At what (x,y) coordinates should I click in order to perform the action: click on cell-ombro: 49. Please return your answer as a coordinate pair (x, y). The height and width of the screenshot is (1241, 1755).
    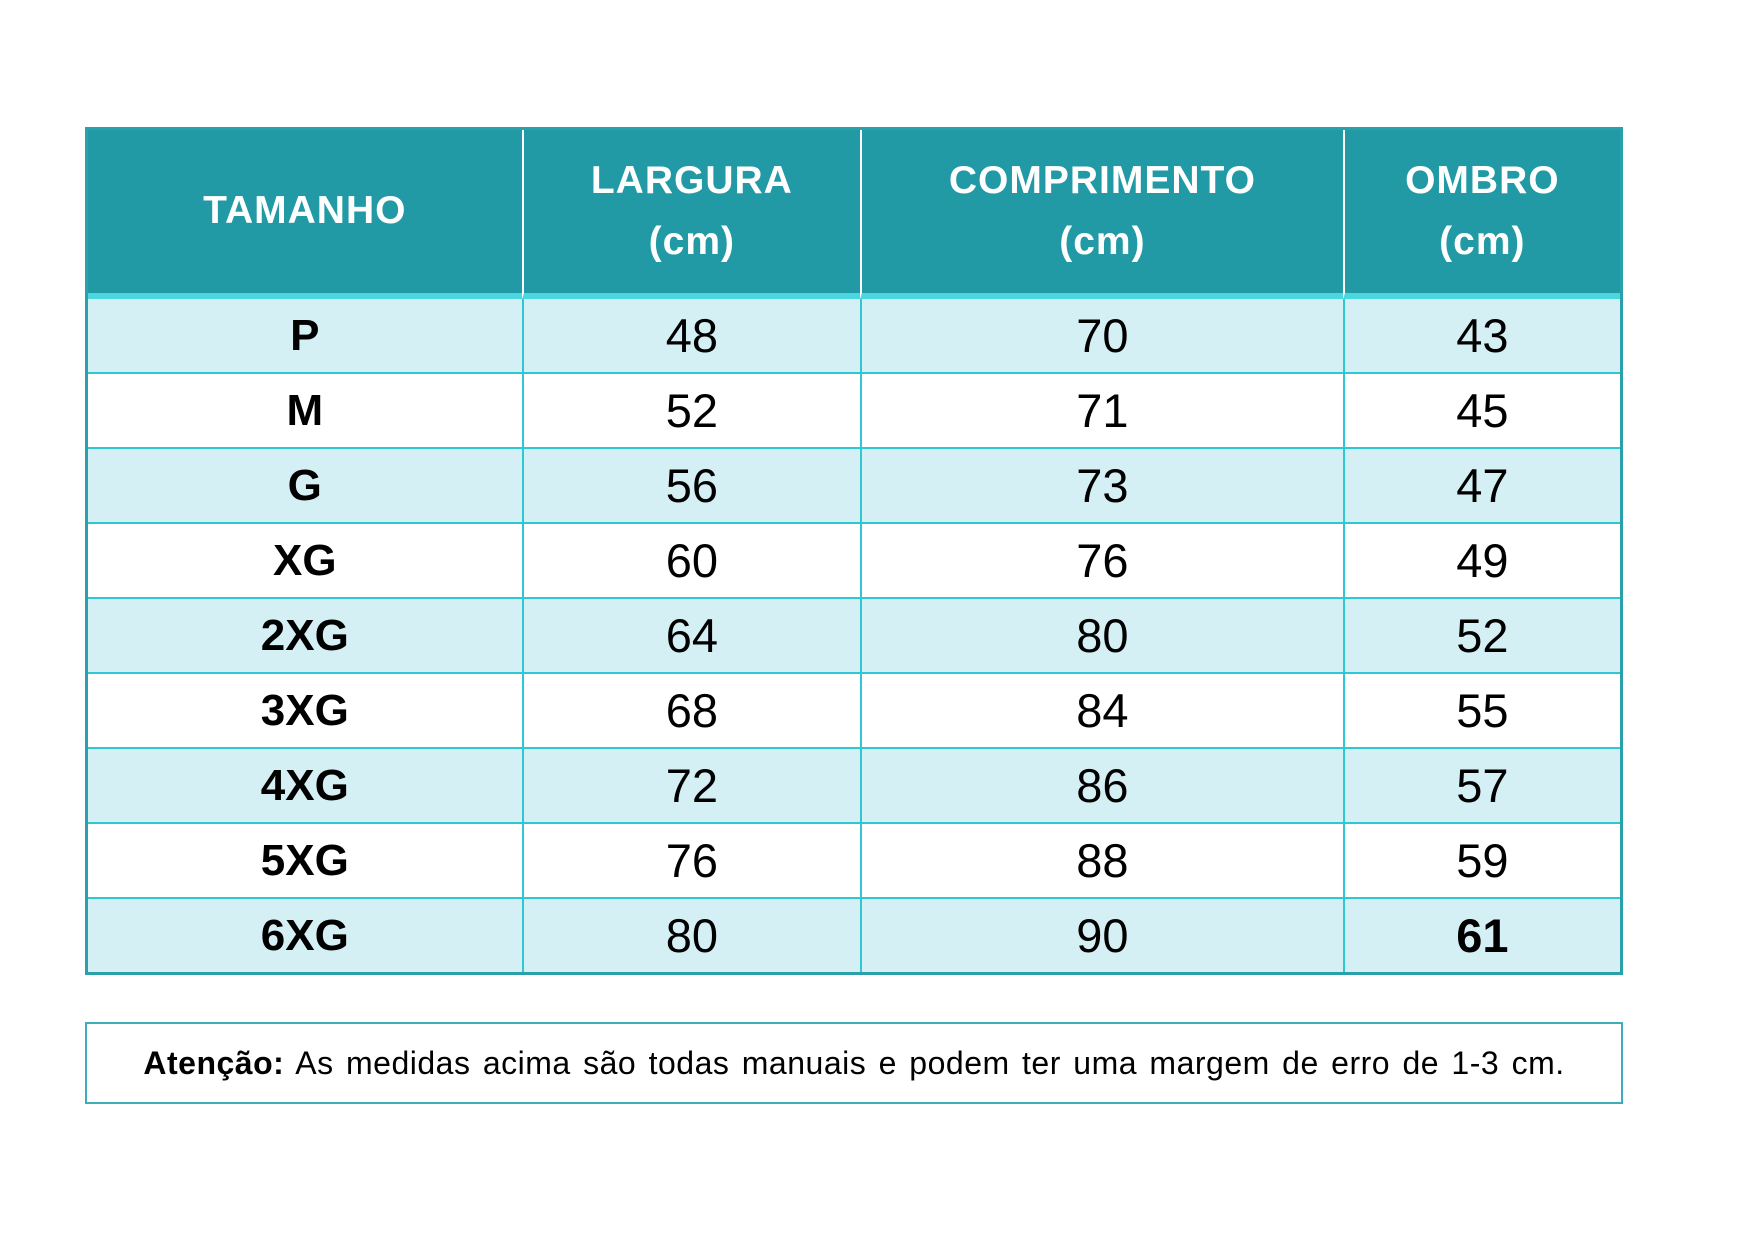
    Looking at the image, I should click on (1481, 559).